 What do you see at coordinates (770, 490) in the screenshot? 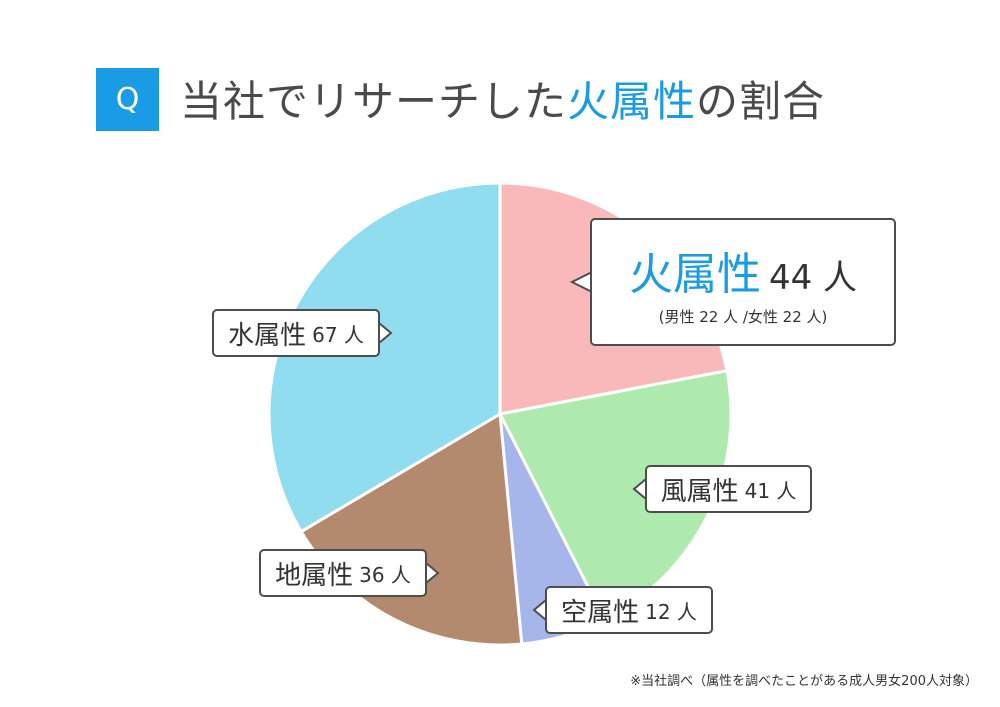
I see `callout-wind-count: 41 人` at bounding box center [770, 490].